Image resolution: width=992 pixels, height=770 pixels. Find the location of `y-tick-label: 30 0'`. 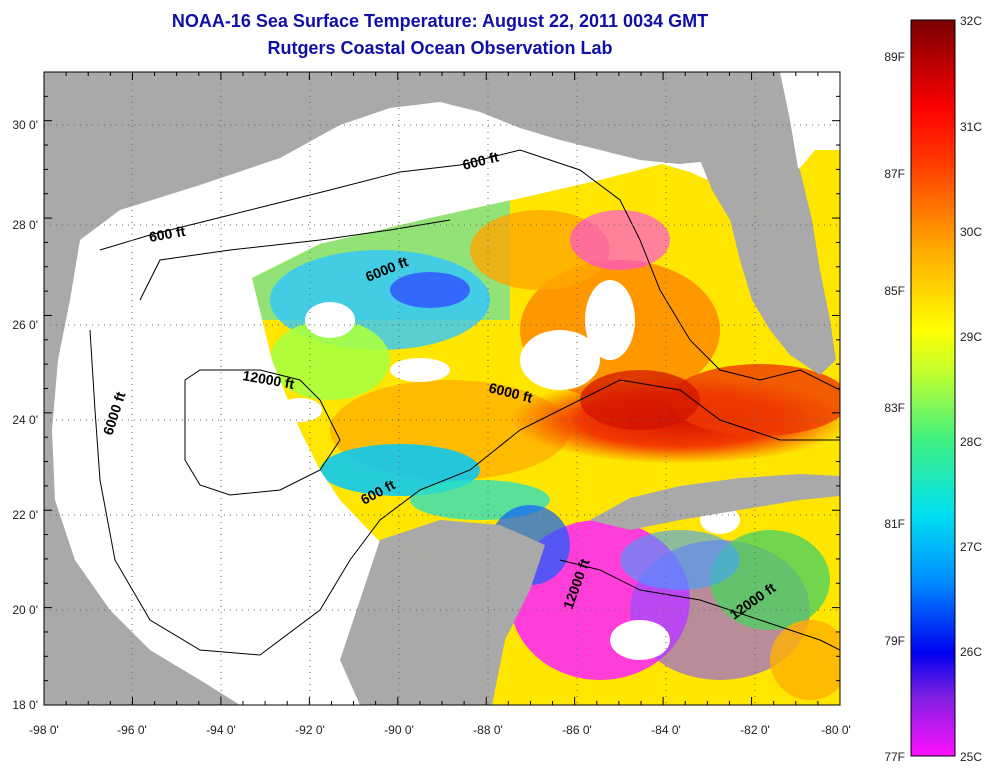

y-tick-label: 30 0' is located at coordinates (25, 125).